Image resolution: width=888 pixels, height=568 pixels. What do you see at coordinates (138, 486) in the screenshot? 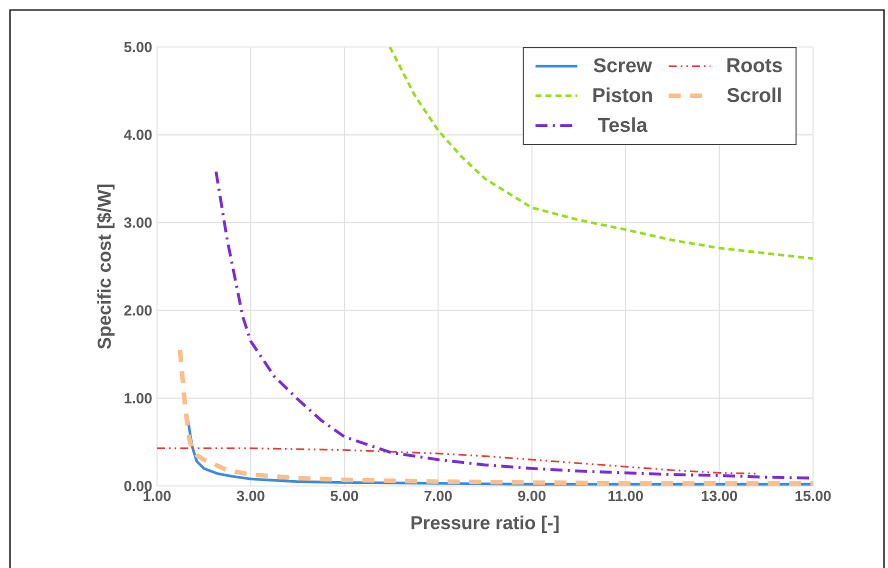
I see `y-tick-label: 0.00` at bounding box center [138, 486].